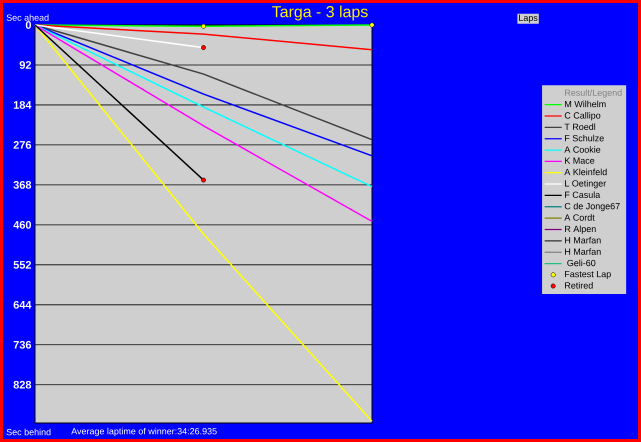 The image size is (641, 442). What do you see at coordinates (22, 224) in the screenshot?
I see `y-tick-label: 460` at bounding box center [22, 224].